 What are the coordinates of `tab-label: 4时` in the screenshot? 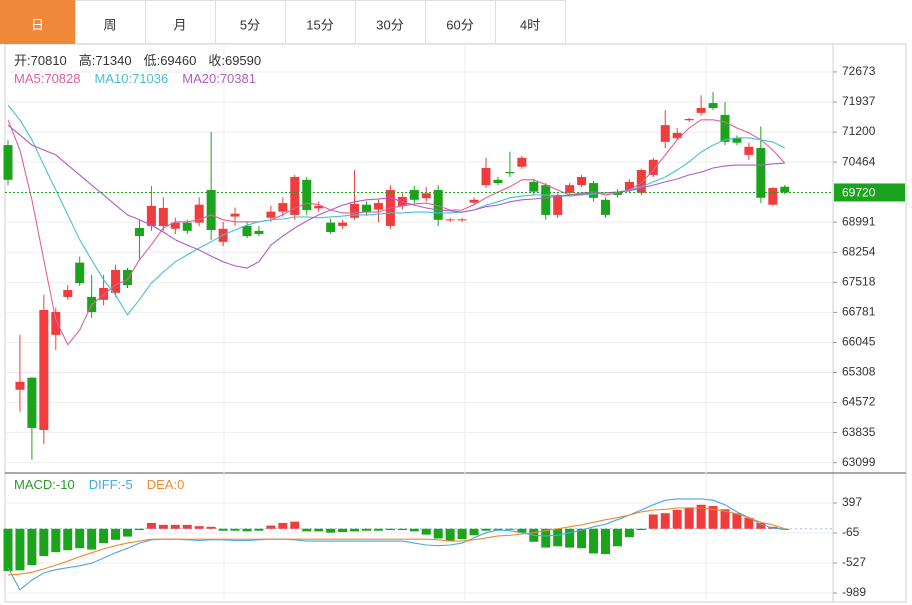 It's located at (530, 24).